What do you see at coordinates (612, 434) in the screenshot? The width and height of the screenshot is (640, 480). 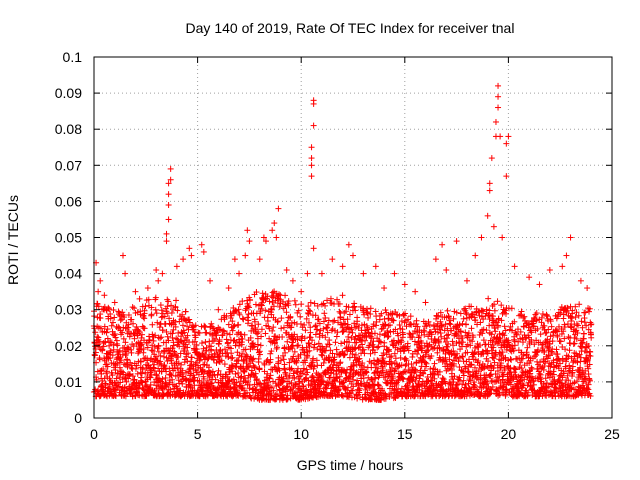 I see `x-tick-label: 25` at bounding box center [612, 434].